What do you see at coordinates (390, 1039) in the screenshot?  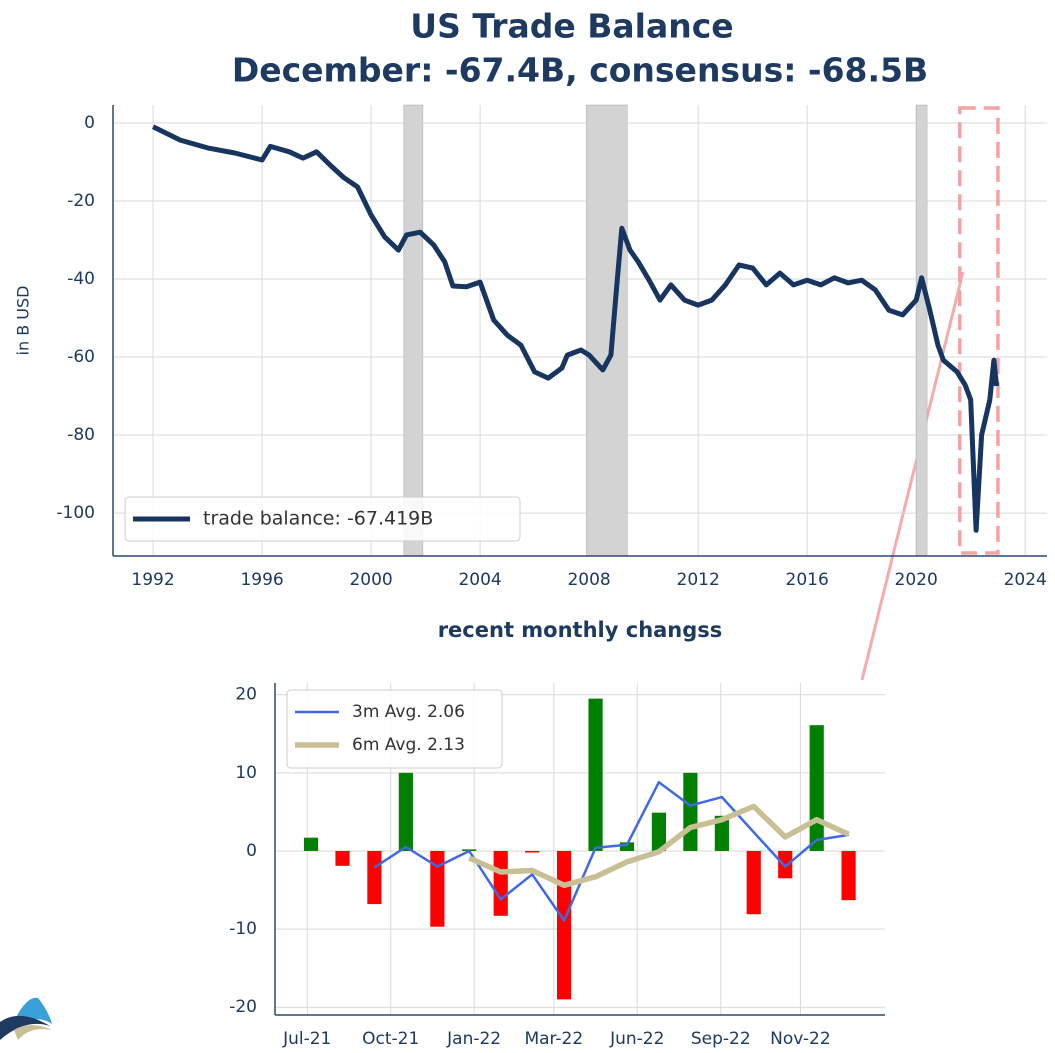 I see `x-tick-label: Oct-21` at bounding box center [390, 1039].